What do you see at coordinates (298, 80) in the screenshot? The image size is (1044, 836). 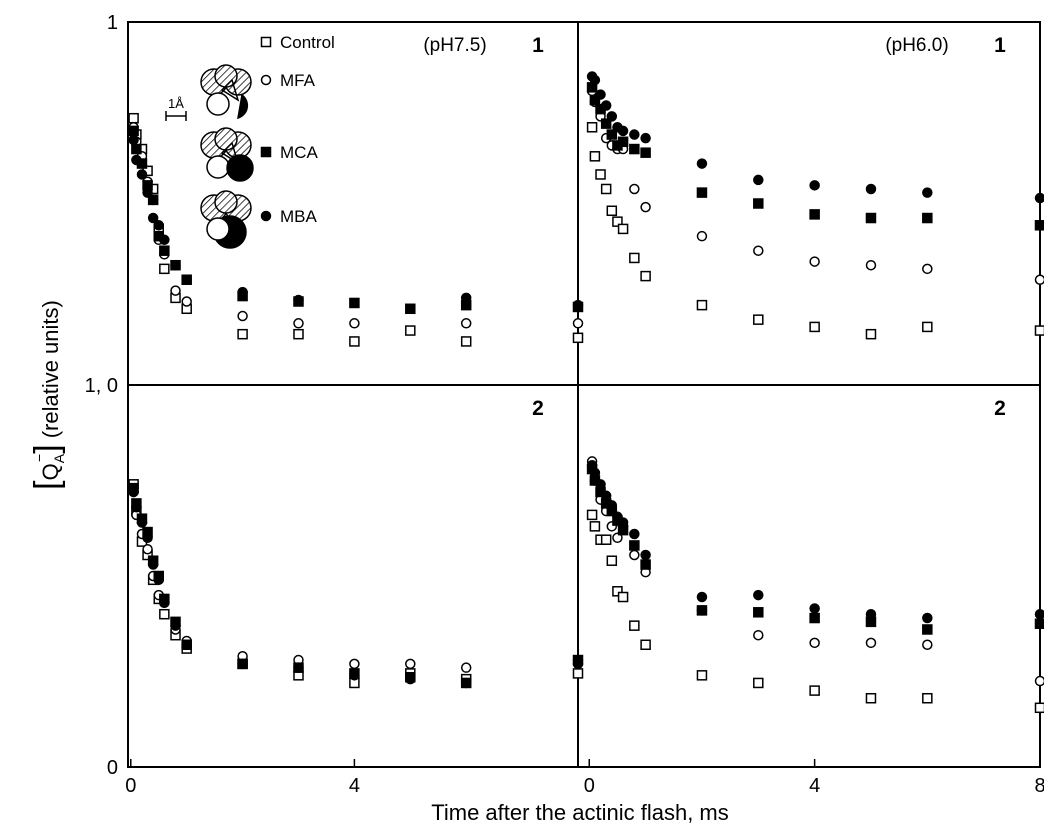 I see `legend-label: MFA` at bounding box center [298, 80].